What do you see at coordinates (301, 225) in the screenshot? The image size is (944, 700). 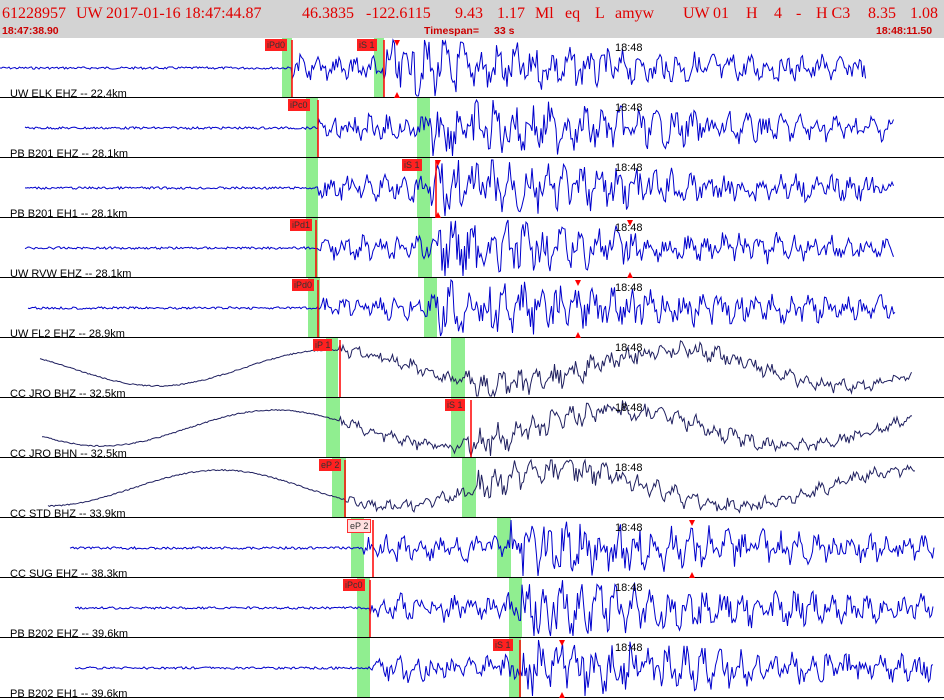 I see `p-pick-label: iPd1` at bounding box center [301, 225].